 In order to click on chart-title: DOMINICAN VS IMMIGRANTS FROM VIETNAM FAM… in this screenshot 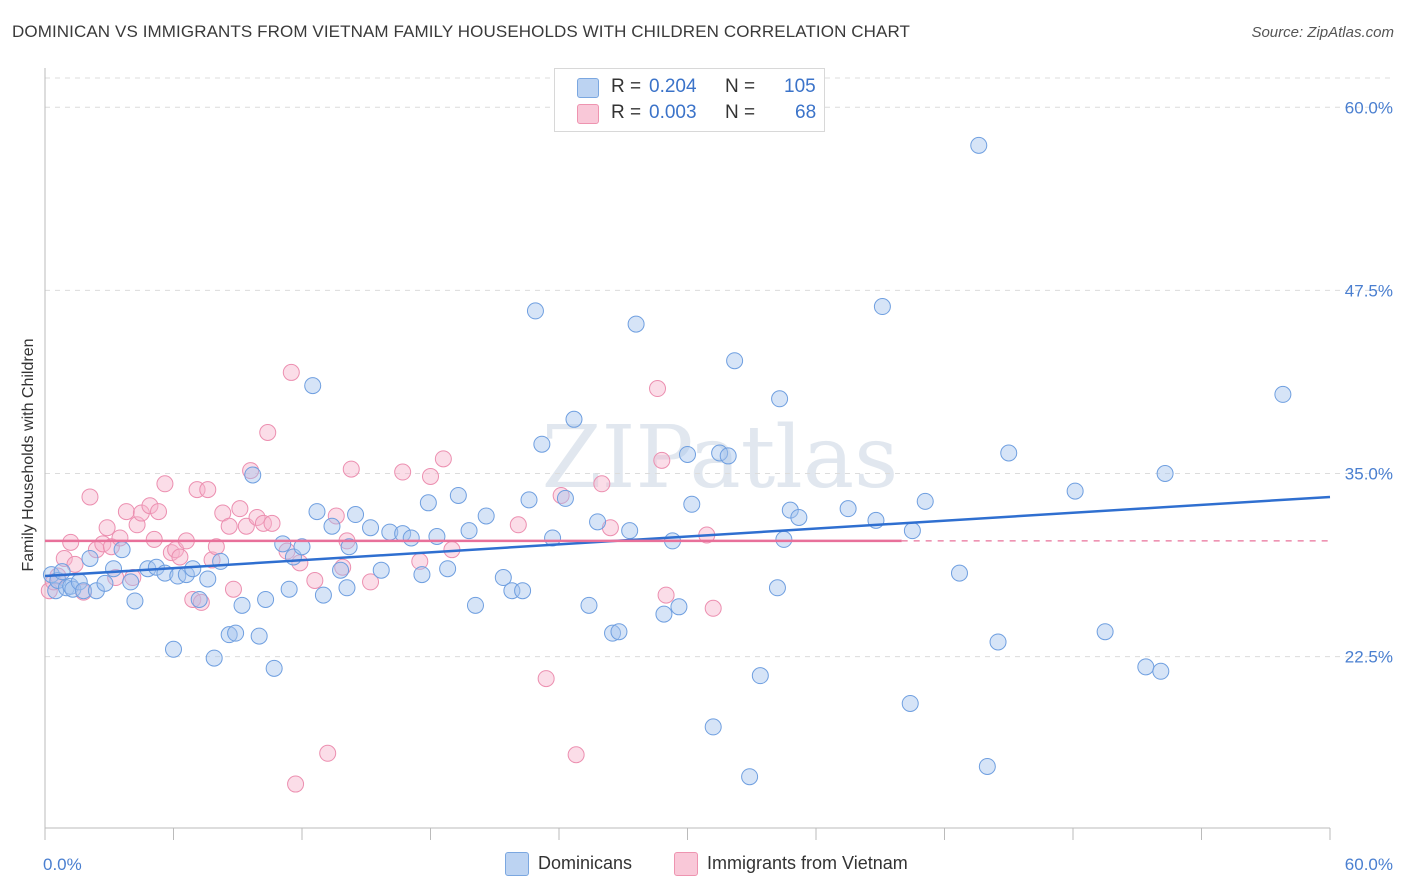, I will do `click(461, 31)`.